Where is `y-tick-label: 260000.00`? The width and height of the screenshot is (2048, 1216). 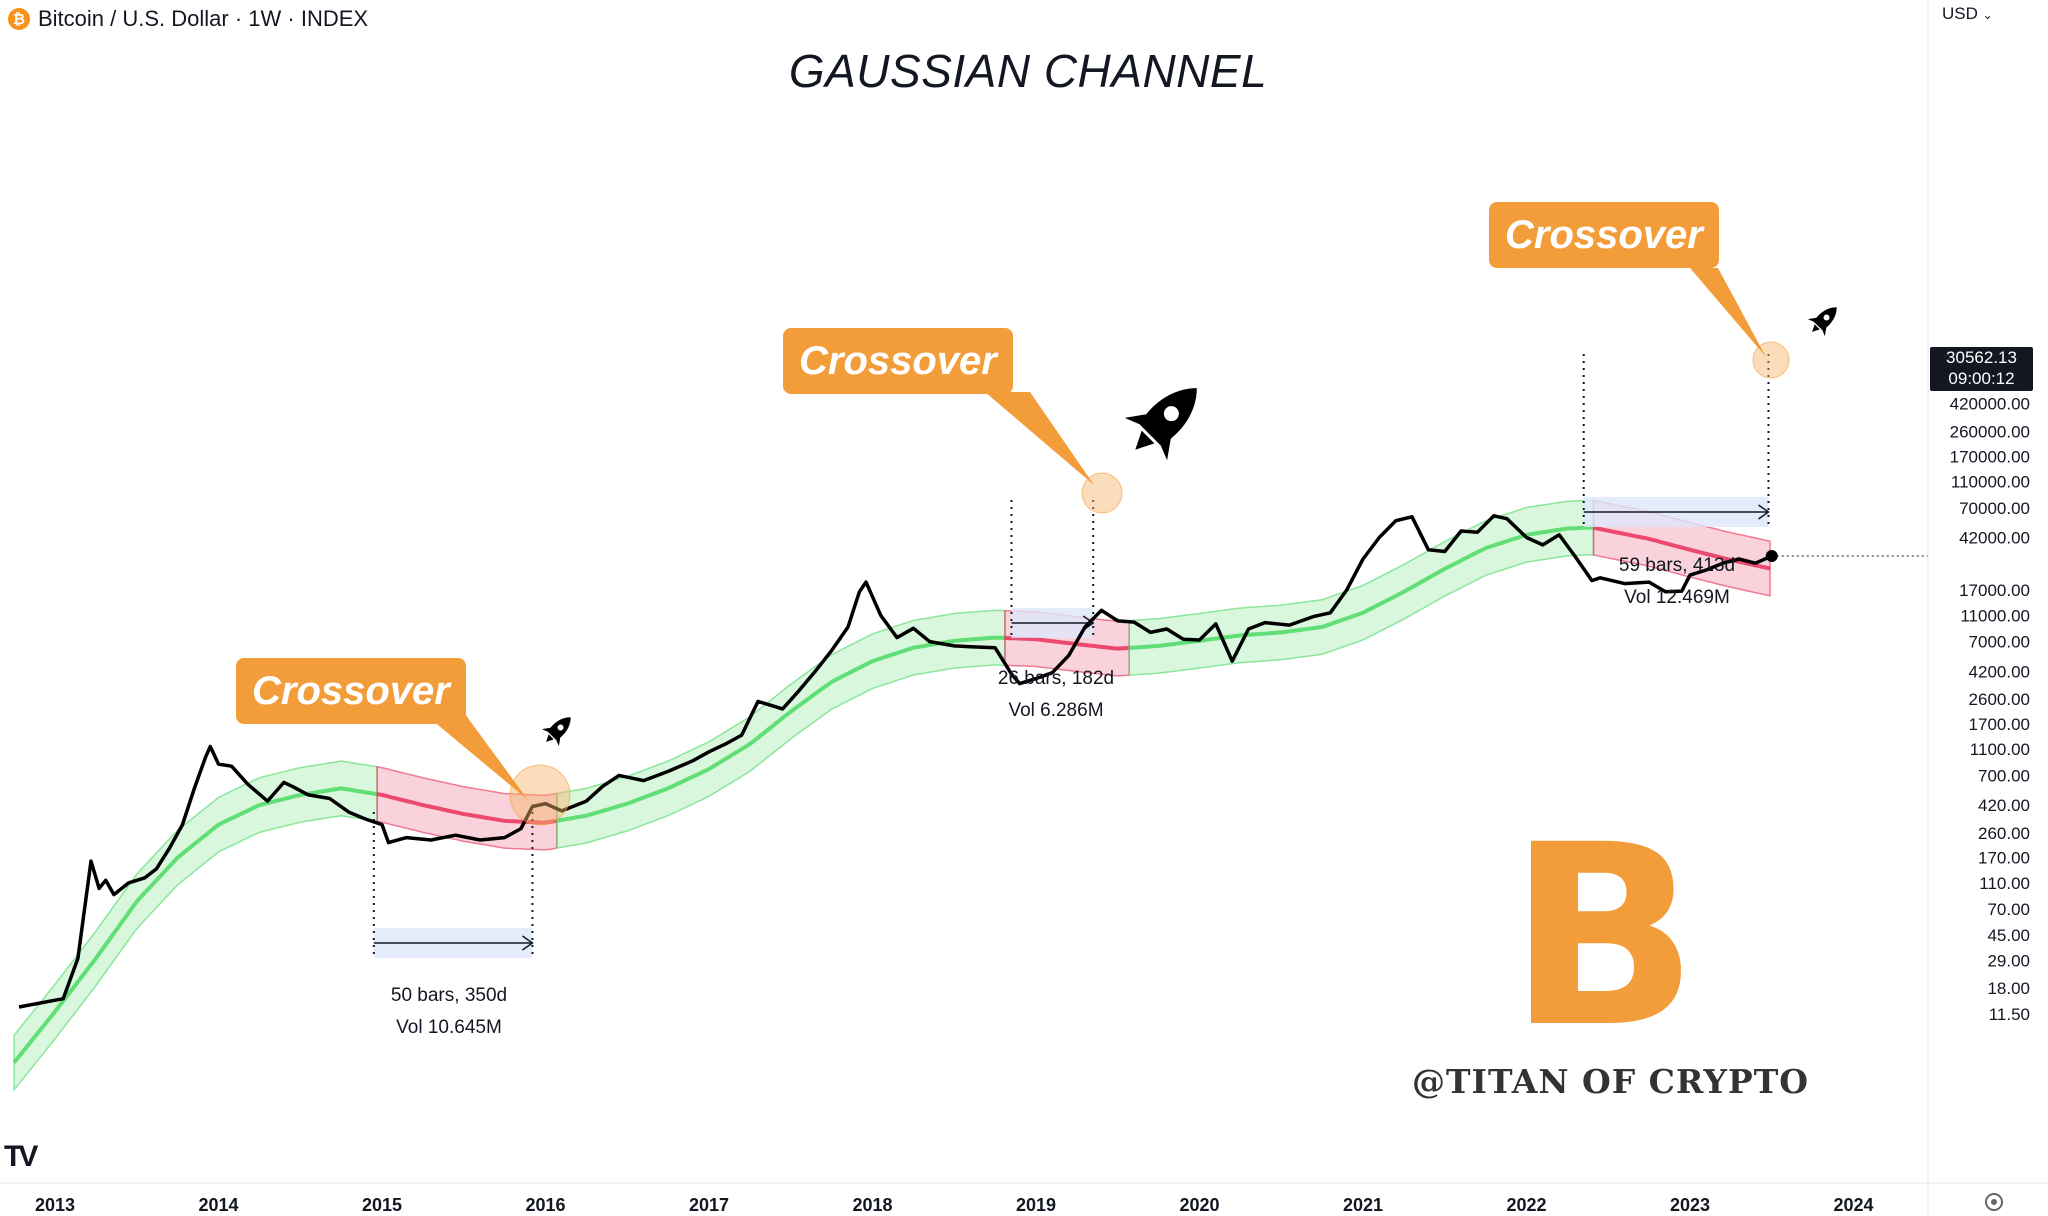 y-tick-label: 260000.00 is located at coordinates (1990, 432).